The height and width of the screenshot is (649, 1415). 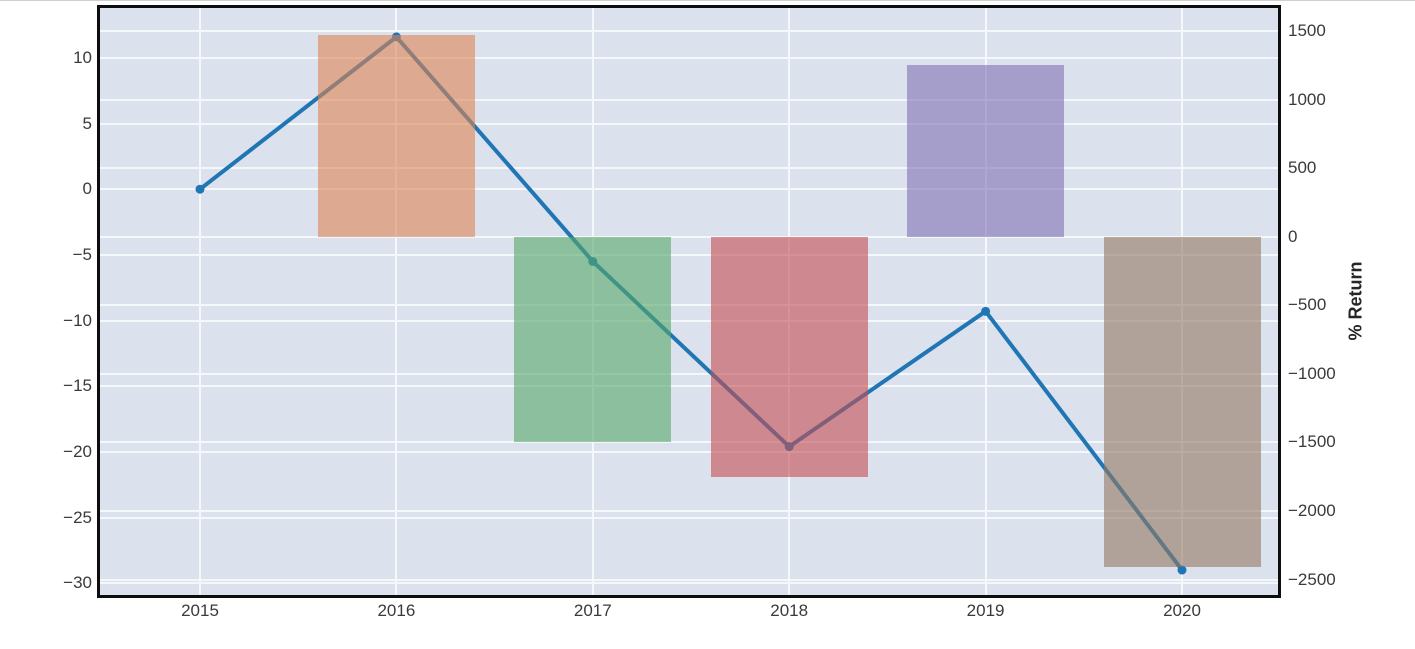 I want to click on left-tick--10: −10, so click(x=77, y=320).